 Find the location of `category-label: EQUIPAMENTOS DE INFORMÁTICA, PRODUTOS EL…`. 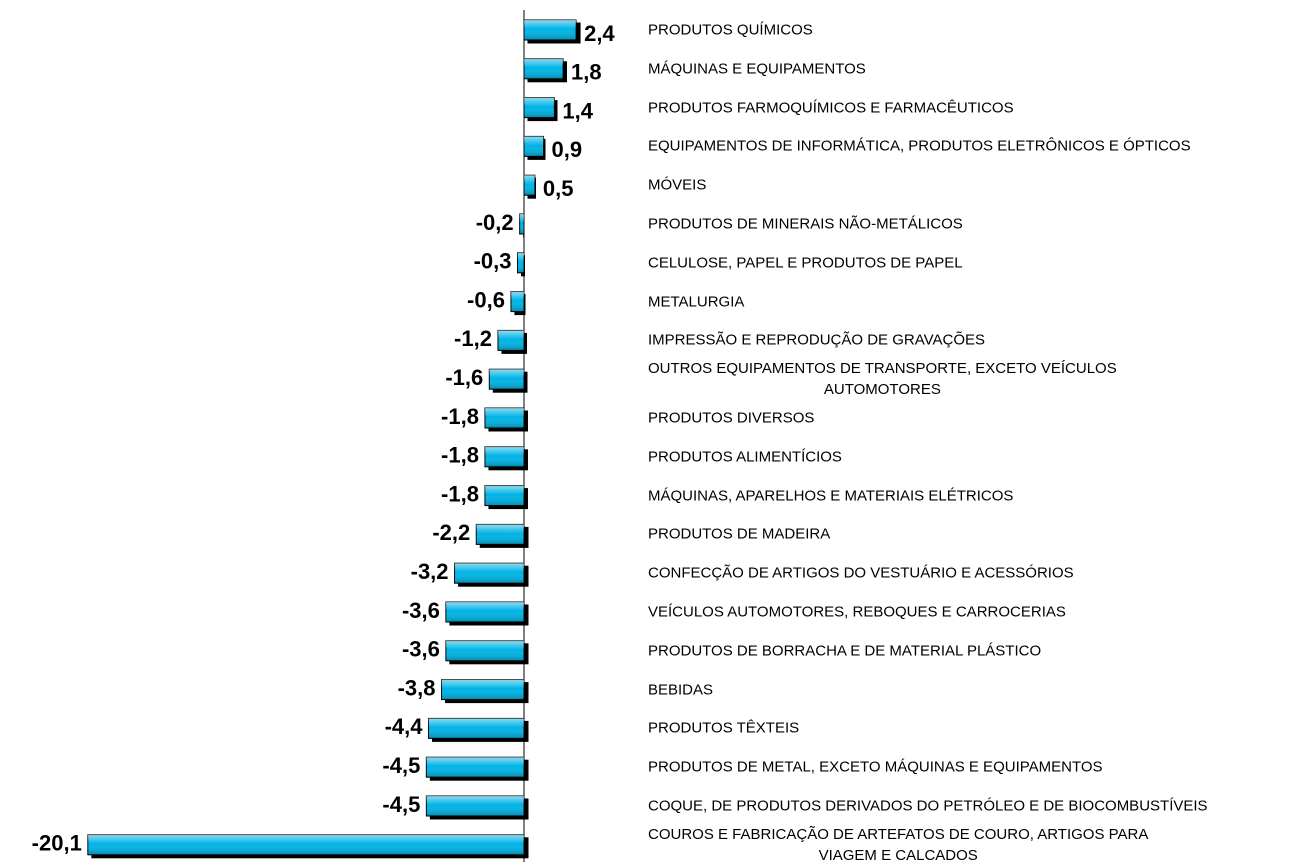

category-label: EQUIPAMENTOS DE INFORMÁTICA, PRODUTOS EL… is located at coordinates (919, 146).